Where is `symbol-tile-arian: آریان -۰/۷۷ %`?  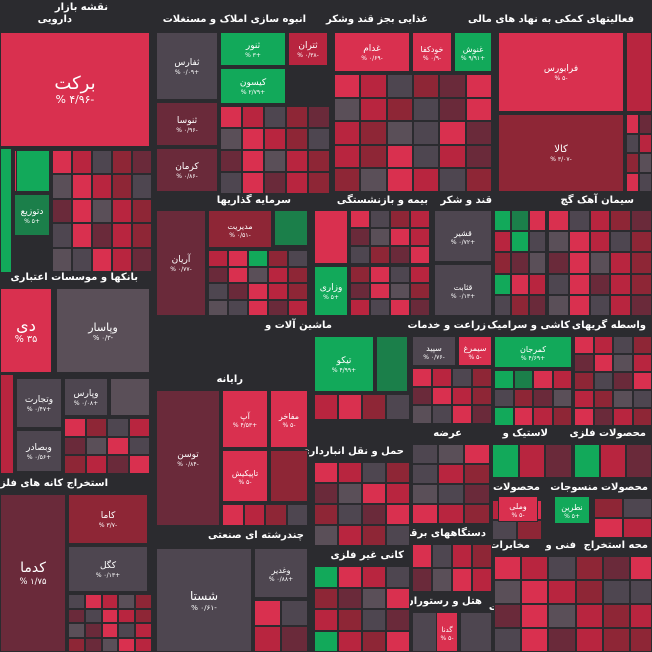 symbol-tile-arian: آریان -۰/۷۷ % is located at coordinates (181, 263).